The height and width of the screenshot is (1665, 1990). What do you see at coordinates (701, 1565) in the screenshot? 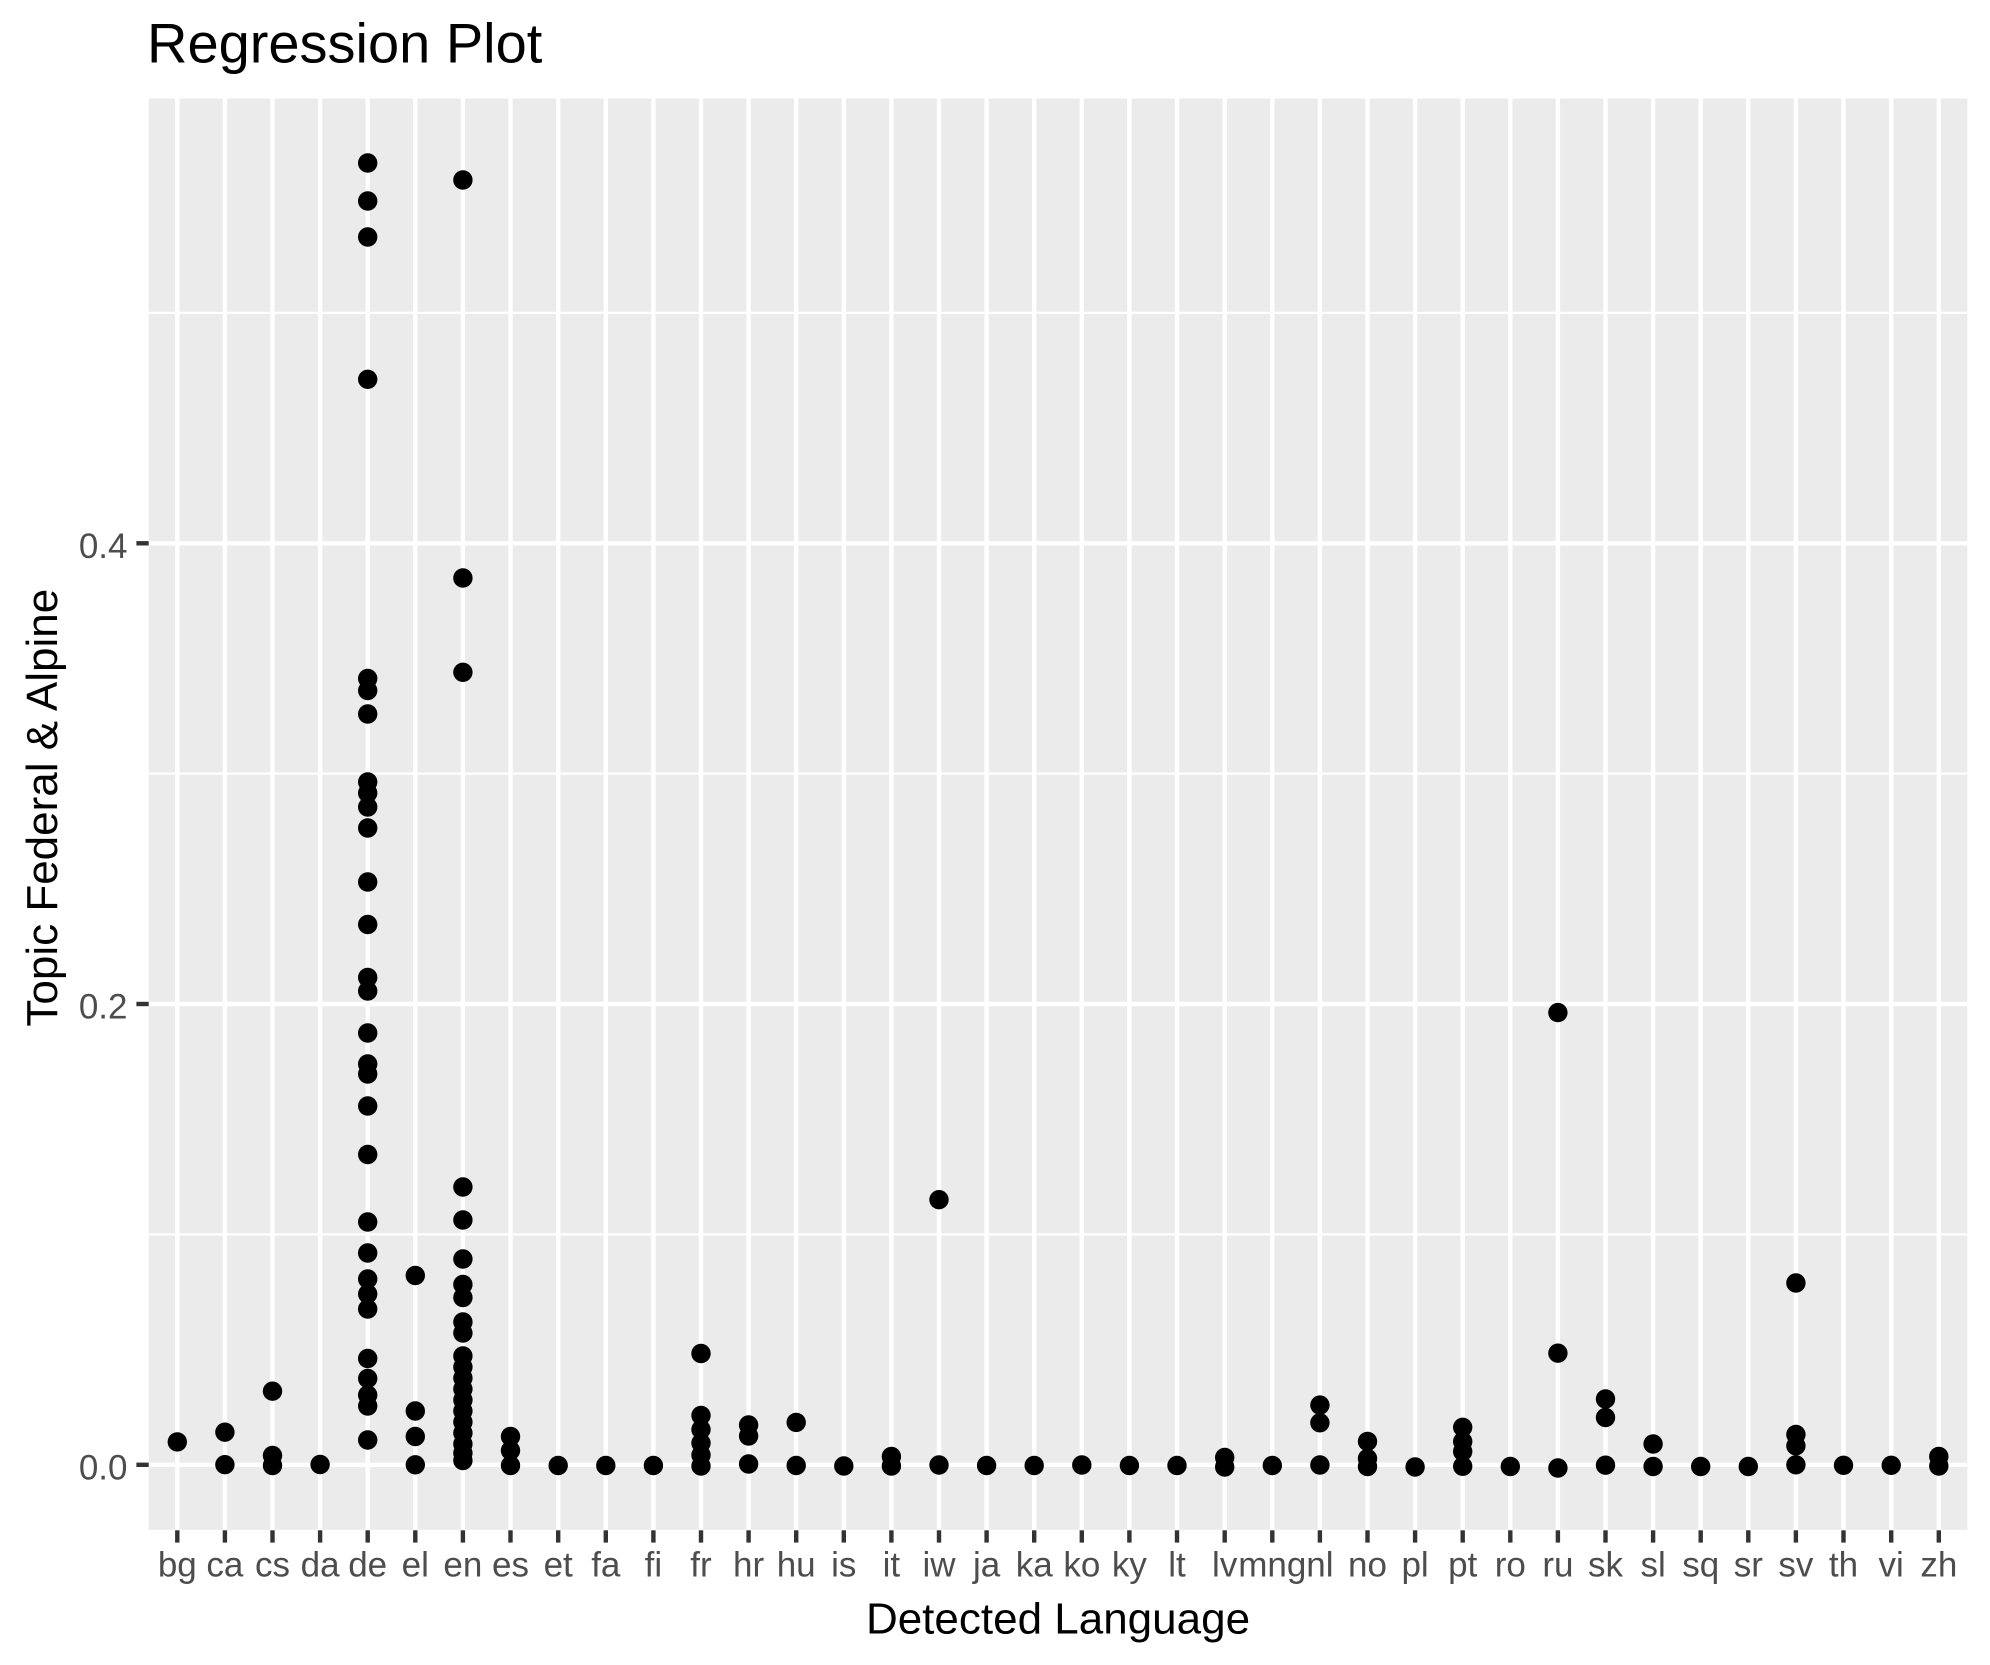
I see `svg-text: fr` at bounding box center [701, 1565].